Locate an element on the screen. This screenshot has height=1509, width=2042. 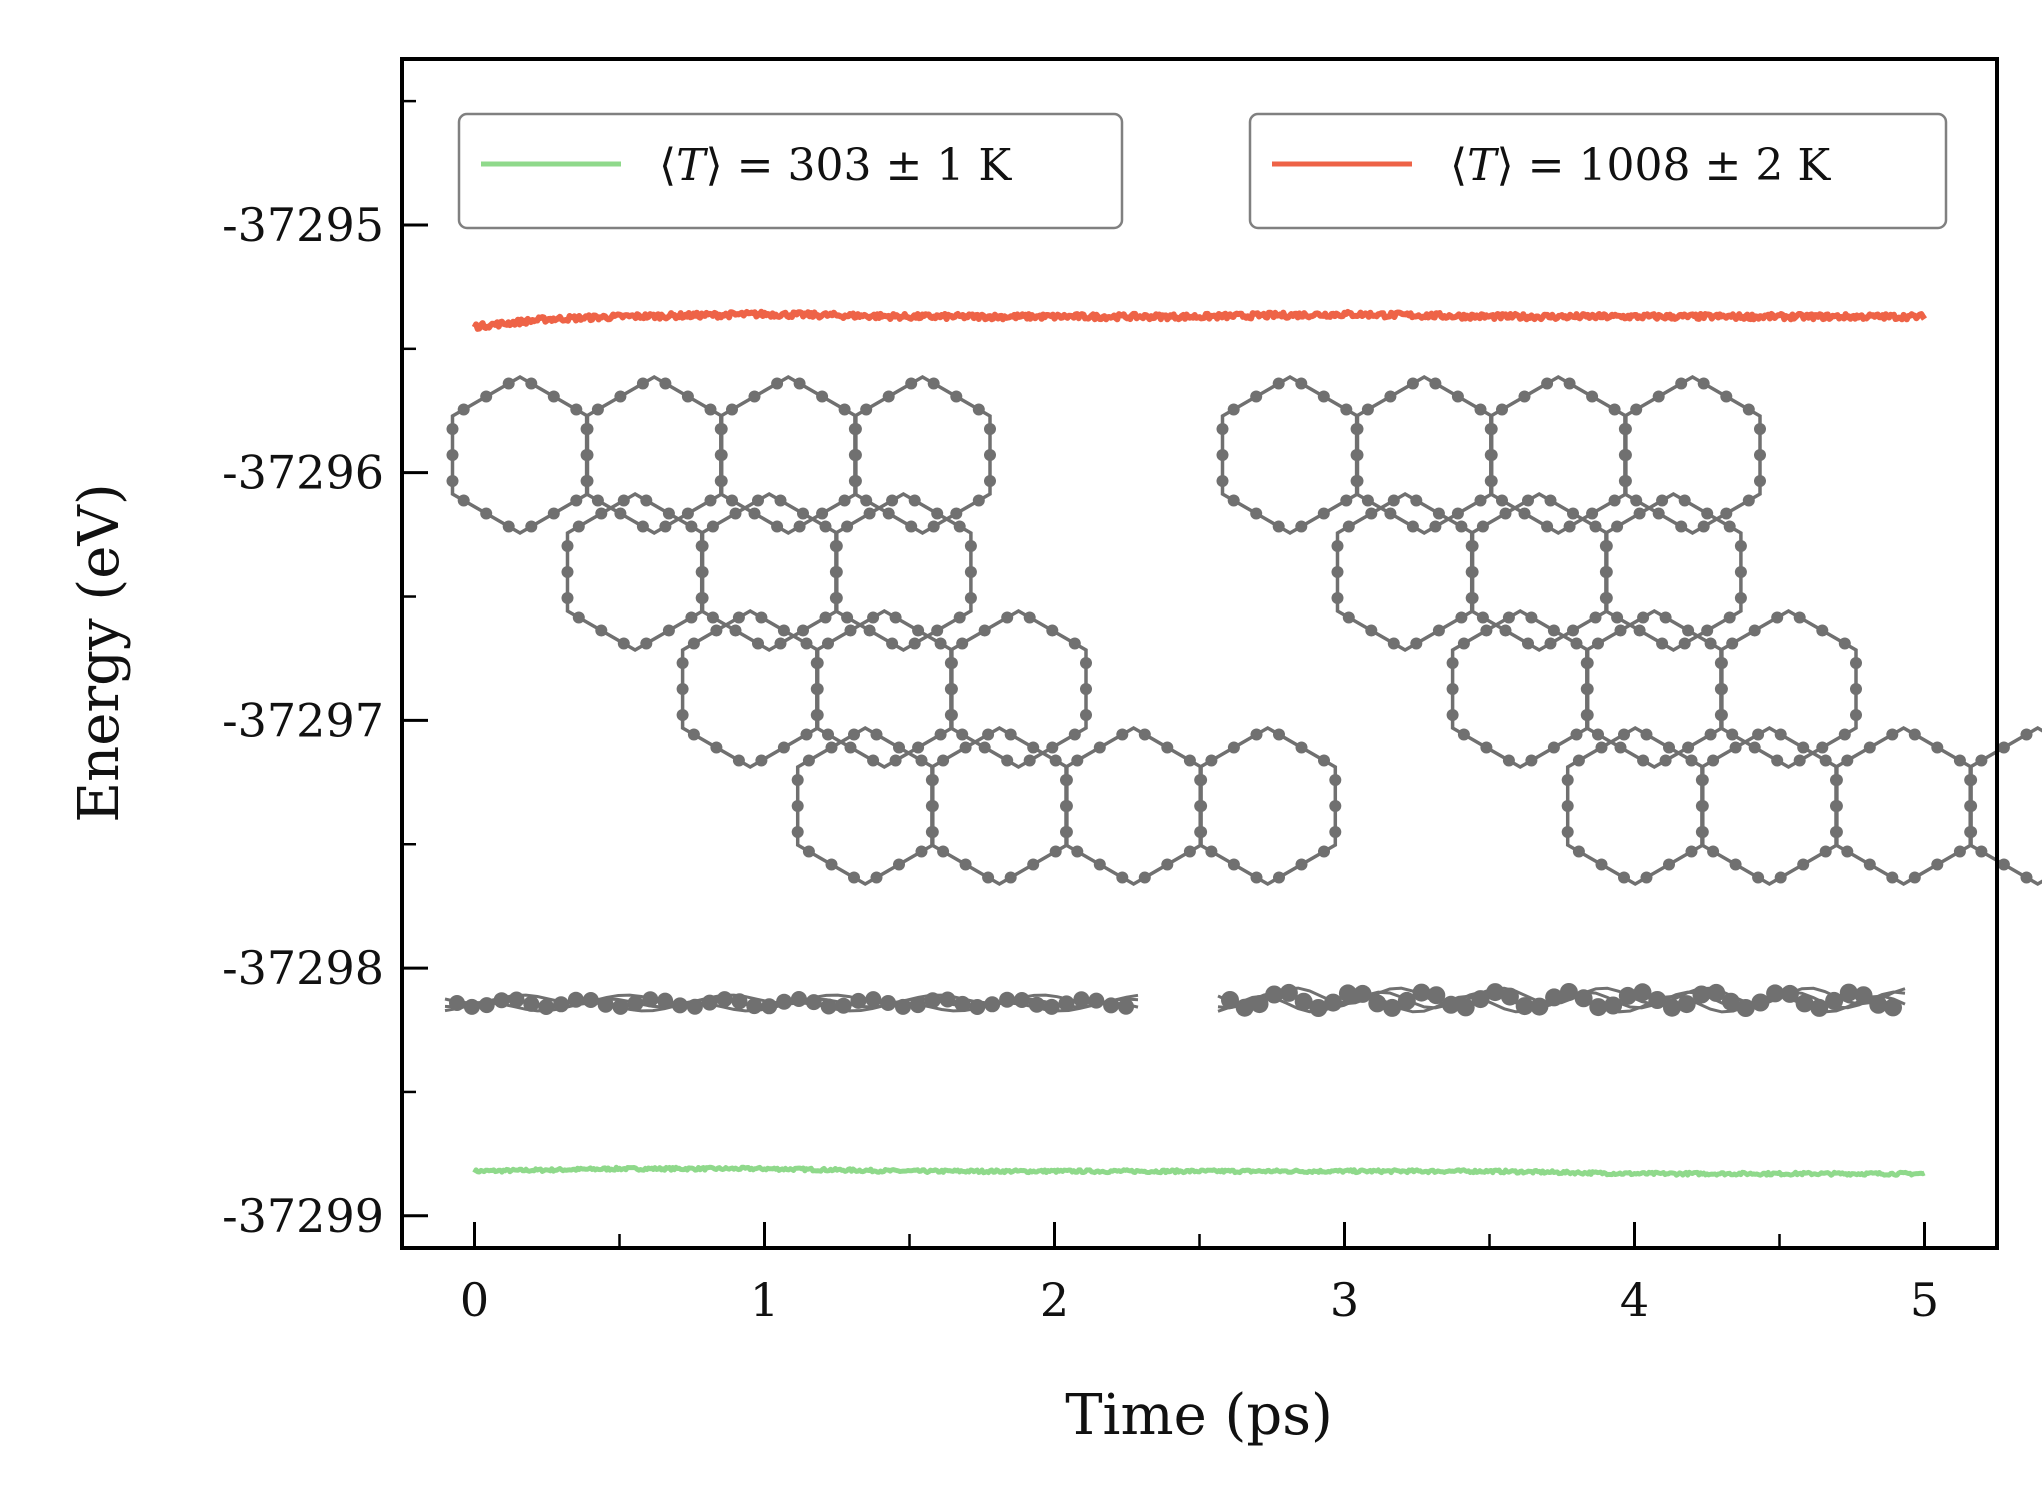
lattice-ring is located at coordinates (903, 572).